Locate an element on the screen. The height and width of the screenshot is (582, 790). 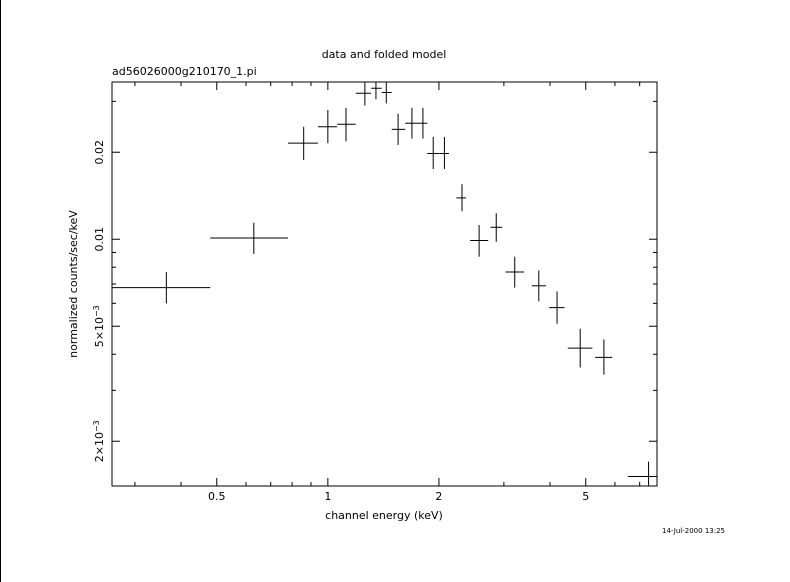
x-tick-label: 0.5 is located at coordinates (217, 496).